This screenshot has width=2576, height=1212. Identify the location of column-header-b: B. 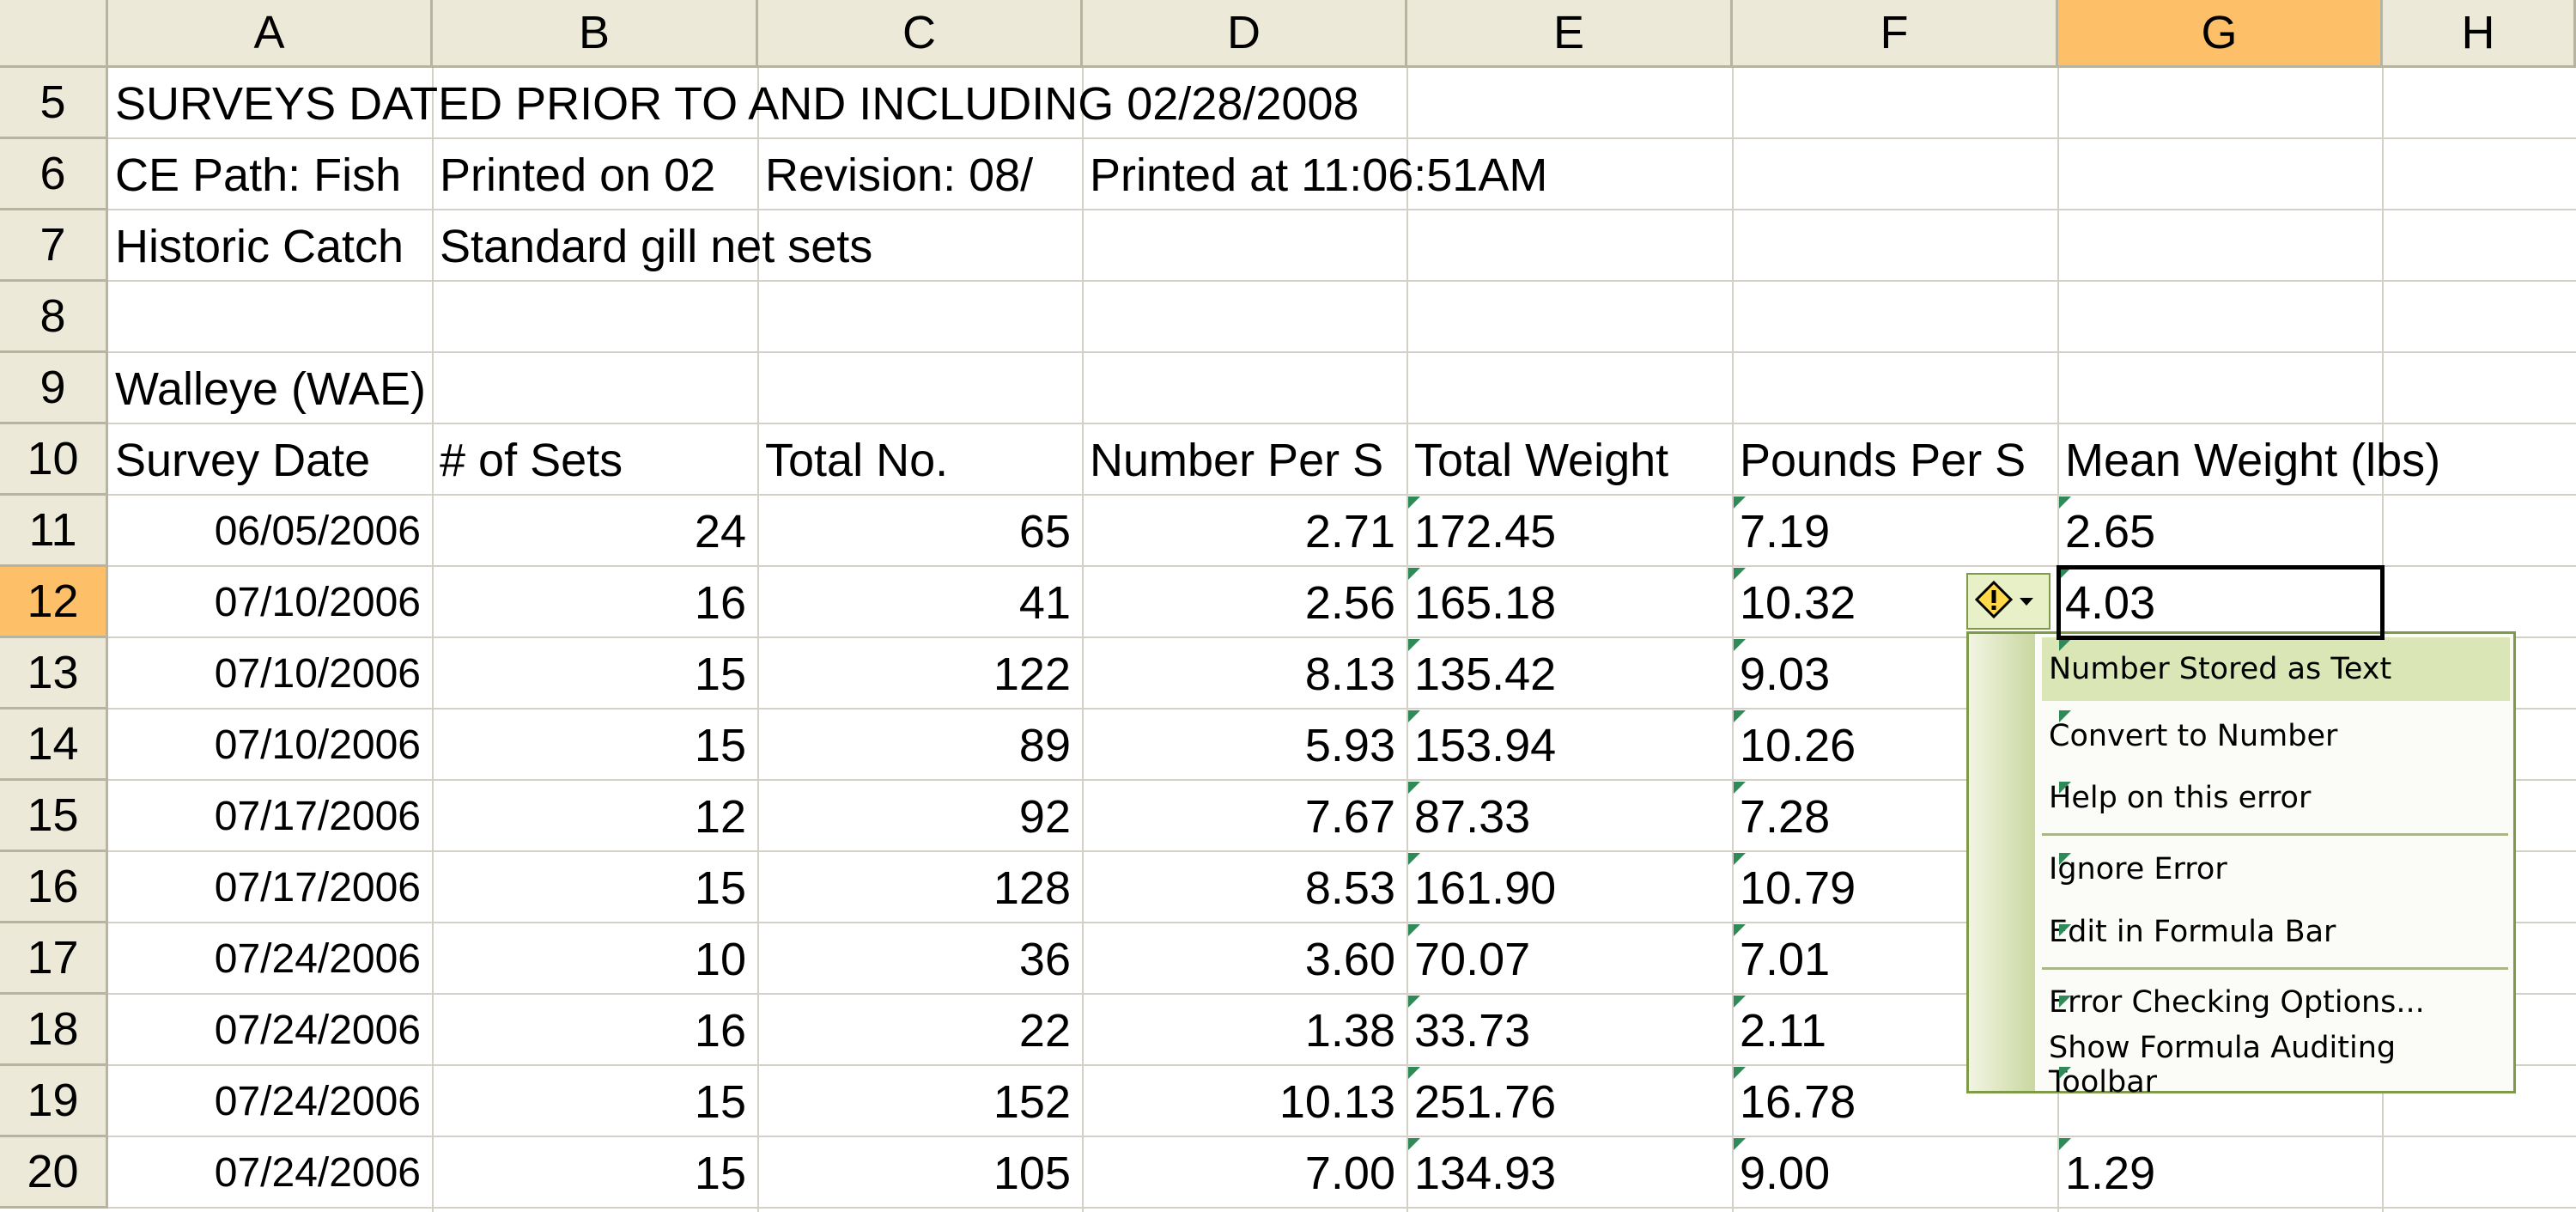
(596, 34).